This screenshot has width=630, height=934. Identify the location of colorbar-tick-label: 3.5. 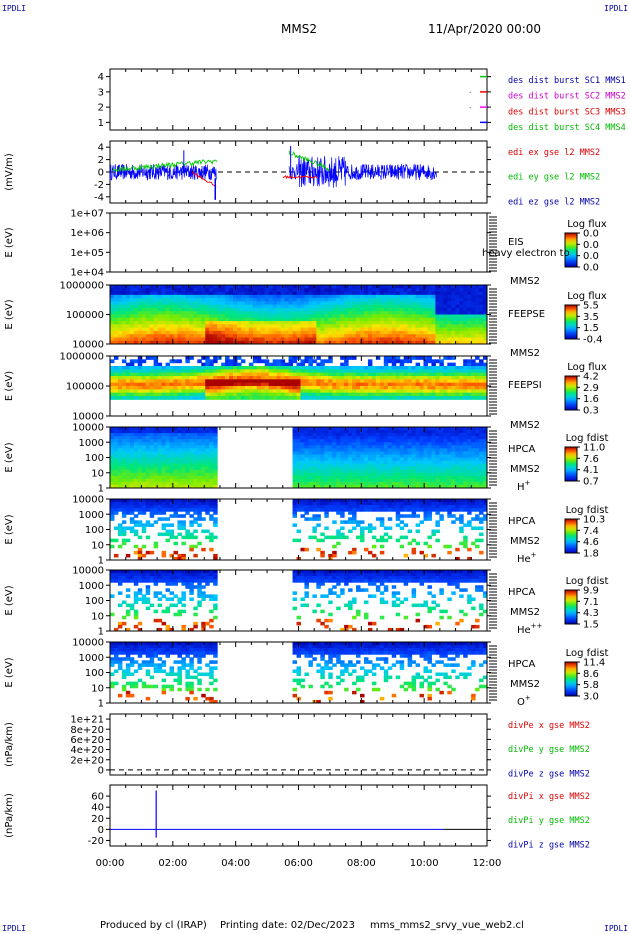
(591, 317).